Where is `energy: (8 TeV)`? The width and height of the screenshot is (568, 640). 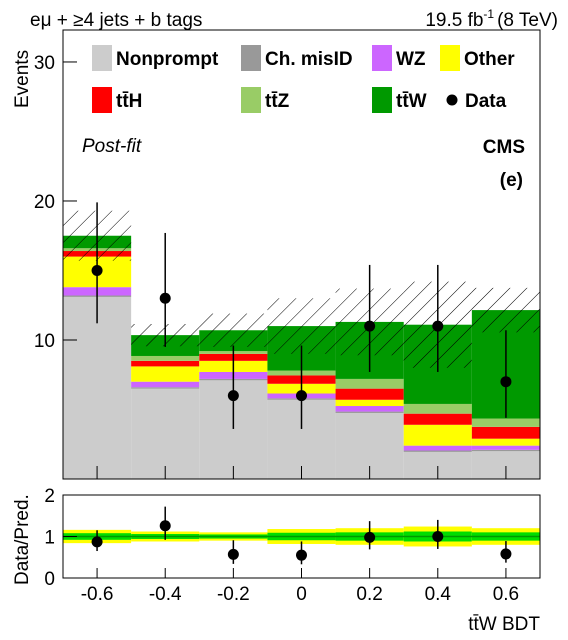
energy: (8 TeV) is located at coordinates (527, 20).